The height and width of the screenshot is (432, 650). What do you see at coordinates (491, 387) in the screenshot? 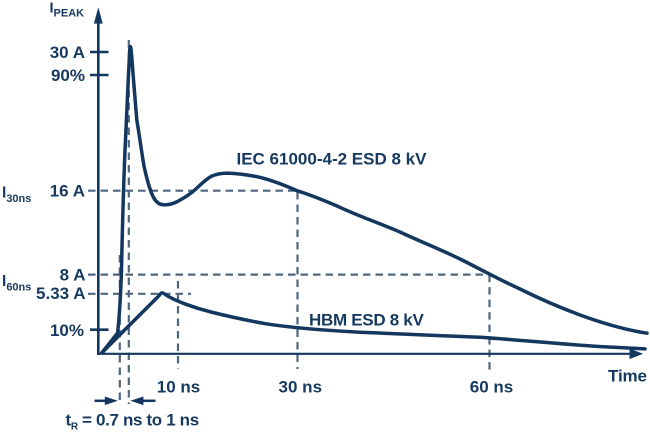
I see `svg-text: 60 ns` at bounding box center [491, 387].